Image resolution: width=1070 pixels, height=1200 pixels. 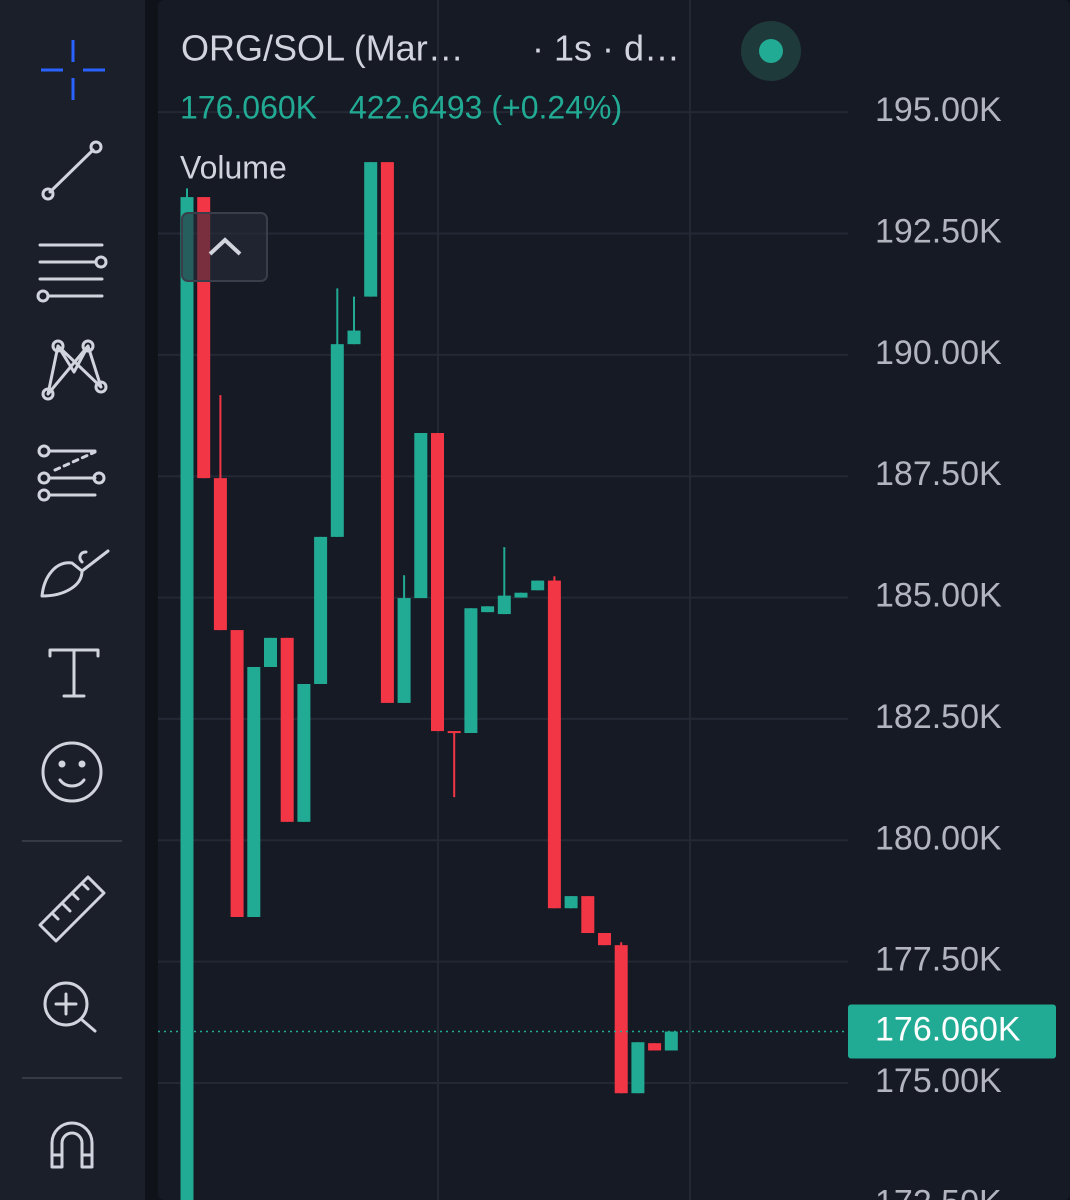 What do you see at coordinates (938, 353) in the screenshot?
I see `y-tick-label: 190.00K` at bounding box center [938, 353].